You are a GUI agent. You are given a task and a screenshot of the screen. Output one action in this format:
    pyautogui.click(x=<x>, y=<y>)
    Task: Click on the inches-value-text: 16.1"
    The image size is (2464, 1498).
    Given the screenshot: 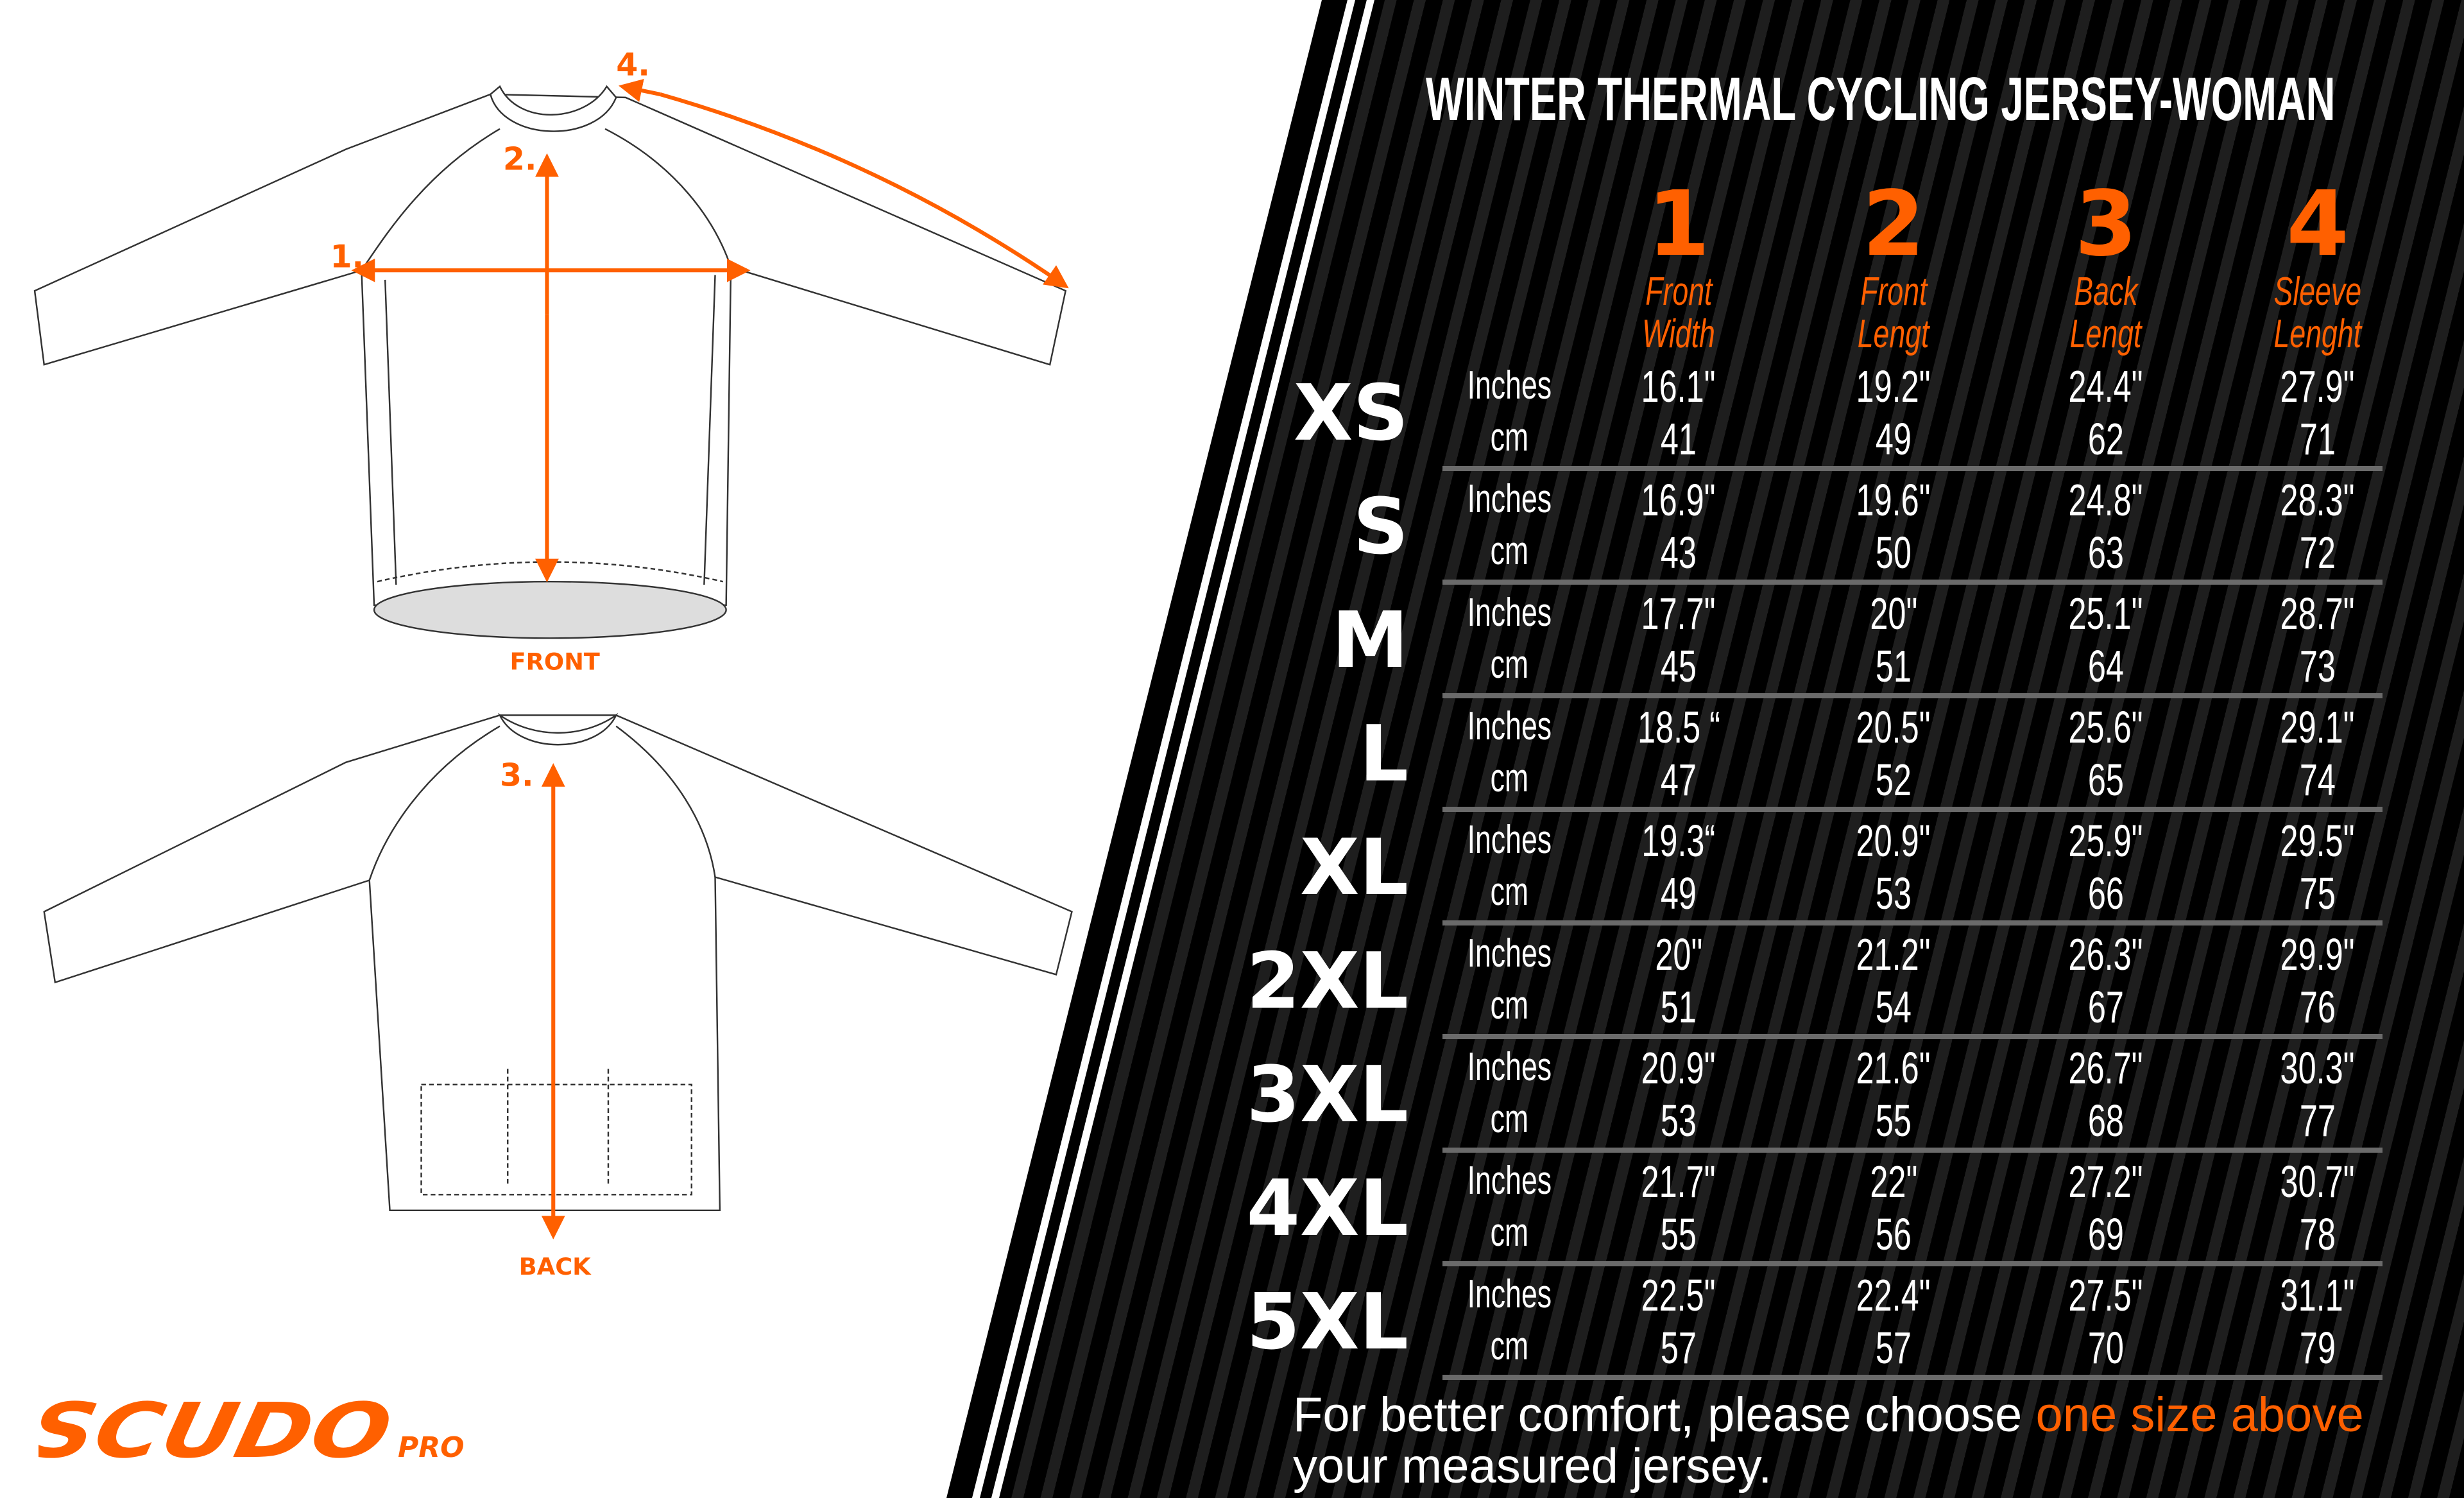 What is the action you would take?
    pyautogui.click(x=1679, y=386)
    